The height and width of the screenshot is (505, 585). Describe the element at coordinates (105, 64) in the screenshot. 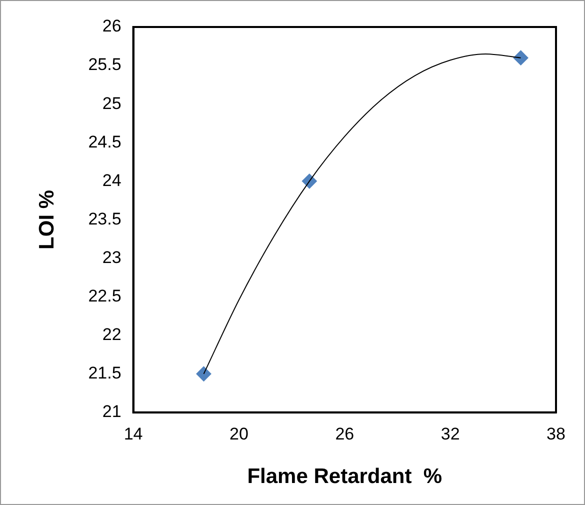

I see `y-tick-label: 25.5` at that location.